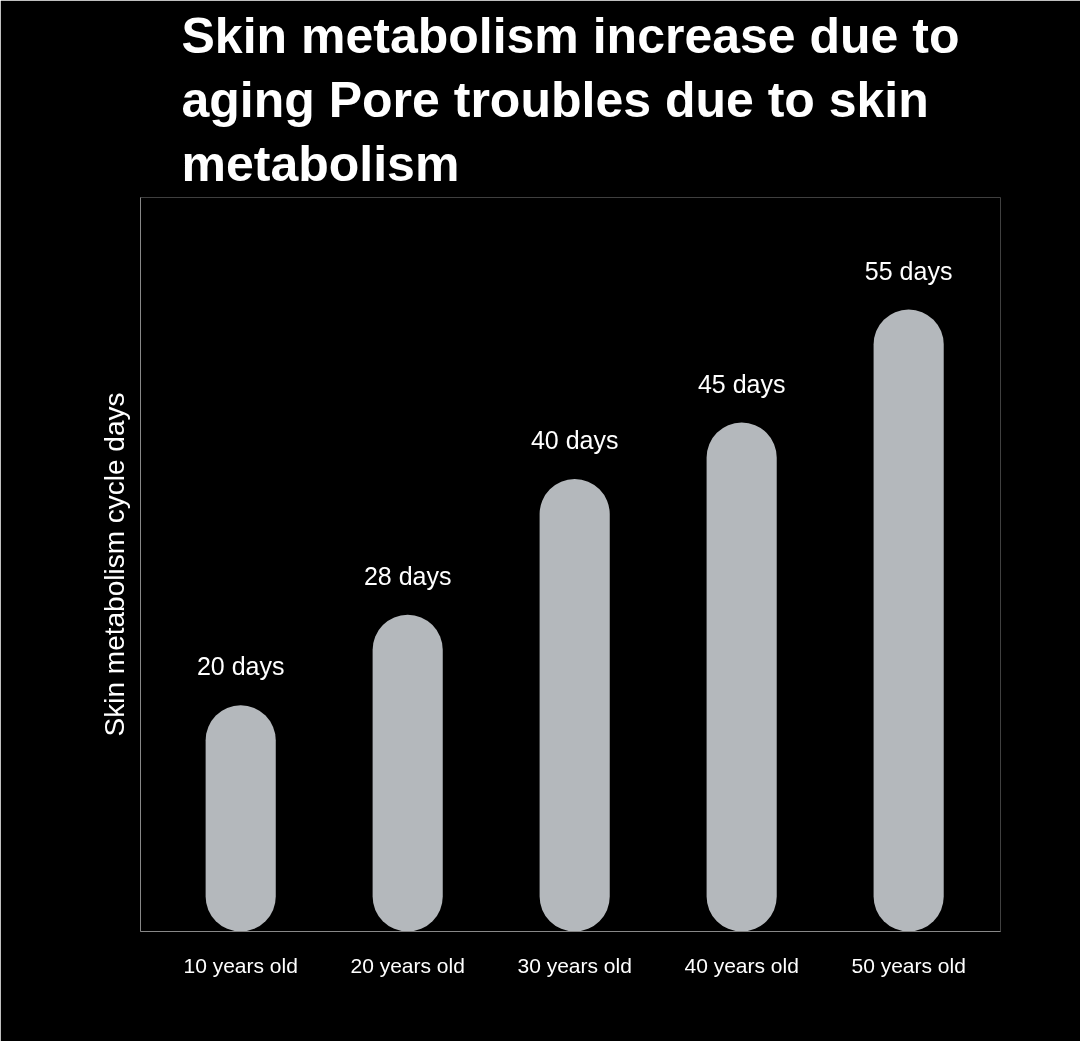 Image resolution: width=1080 pixels, height=1041 pixels. I want to click on x-tick-label: 30 years old, so click(574, 965).